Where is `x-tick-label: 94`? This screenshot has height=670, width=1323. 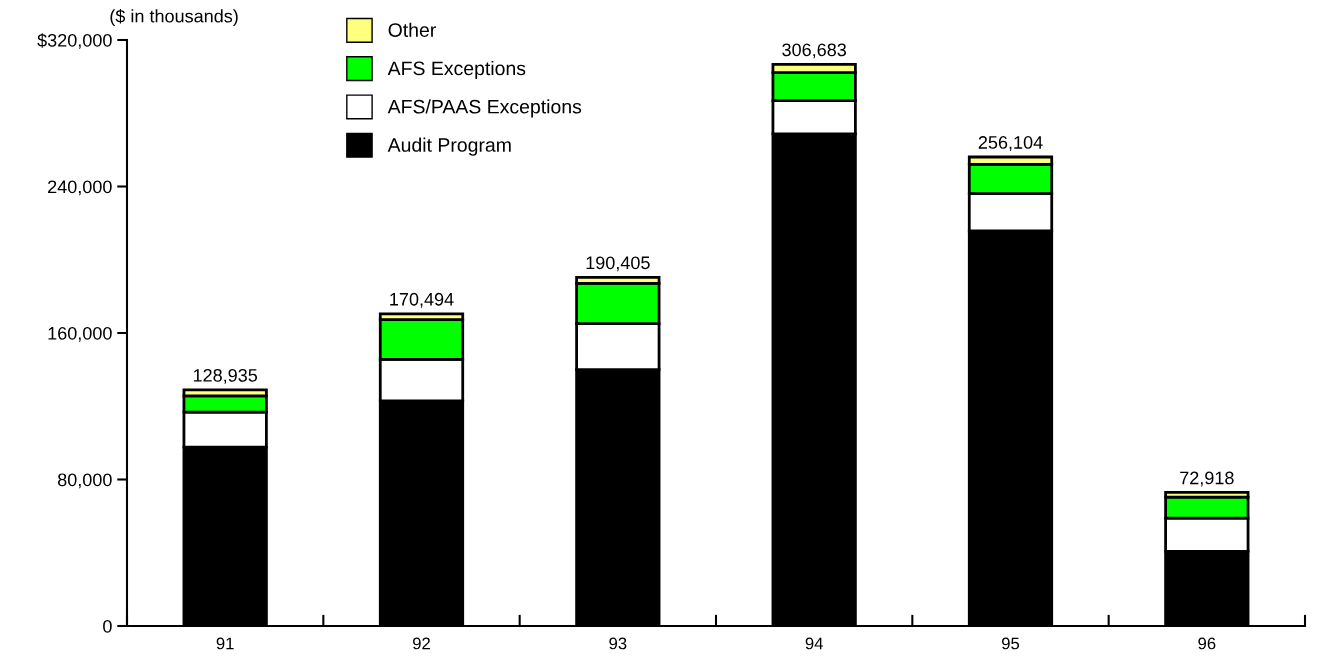 x-tick-label: 94 is located at coordinates (814, 643).